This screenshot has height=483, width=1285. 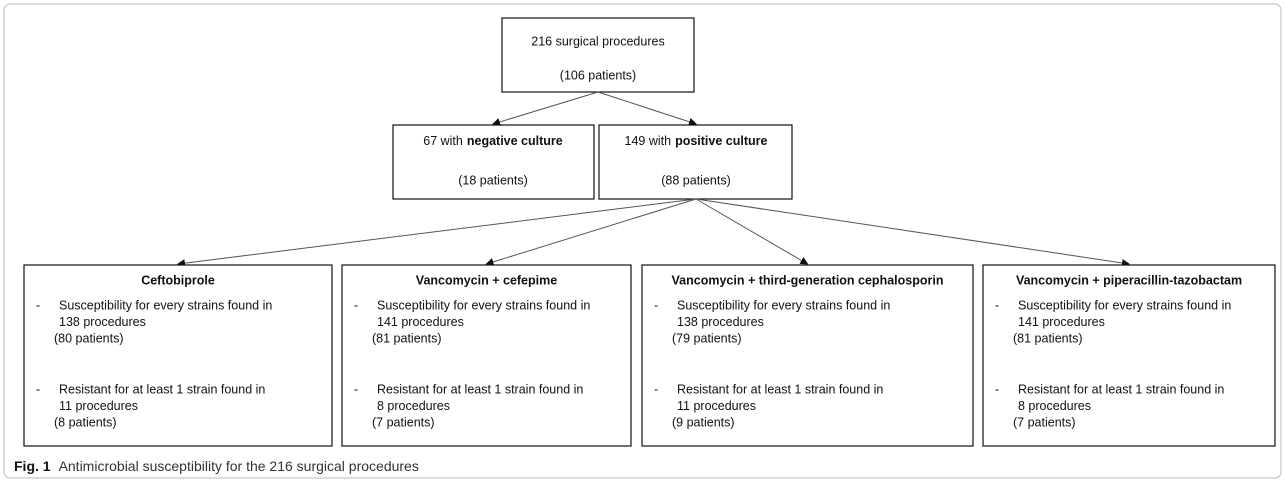 I want to click on item-line: (8 patients), so click(x=85, y=422).